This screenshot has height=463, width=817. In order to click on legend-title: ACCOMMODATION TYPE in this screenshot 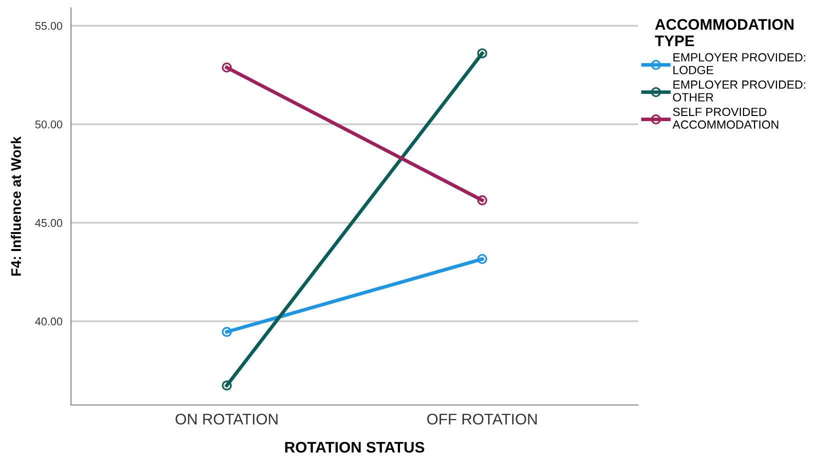, I will do `click(724, 32)`.